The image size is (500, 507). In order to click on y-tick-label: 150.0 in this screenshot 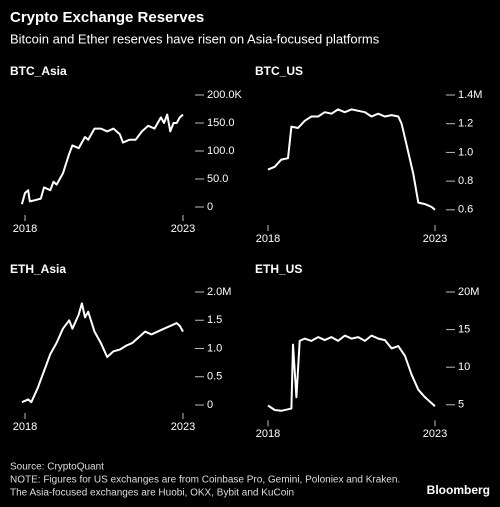, I will do `click(221, 123)`.